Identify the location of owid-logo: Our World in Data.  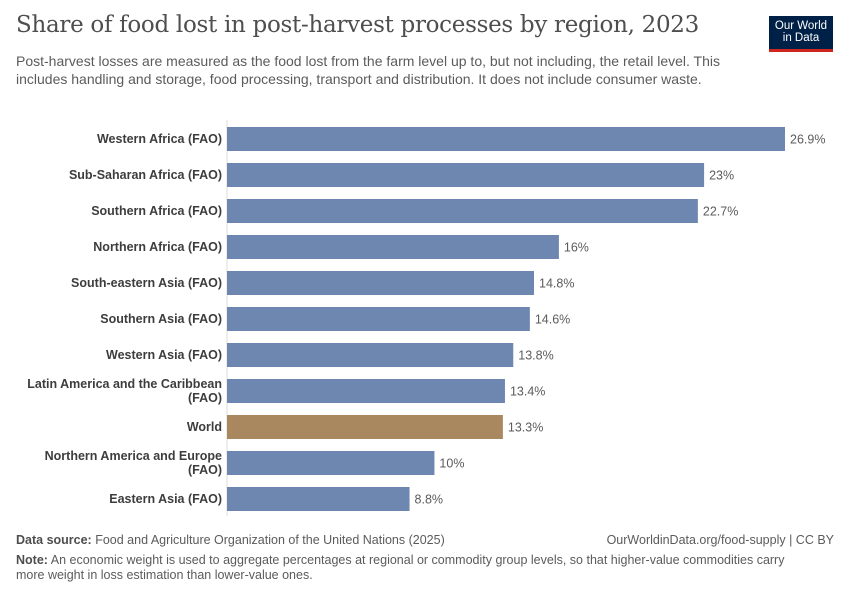
(801, 34).